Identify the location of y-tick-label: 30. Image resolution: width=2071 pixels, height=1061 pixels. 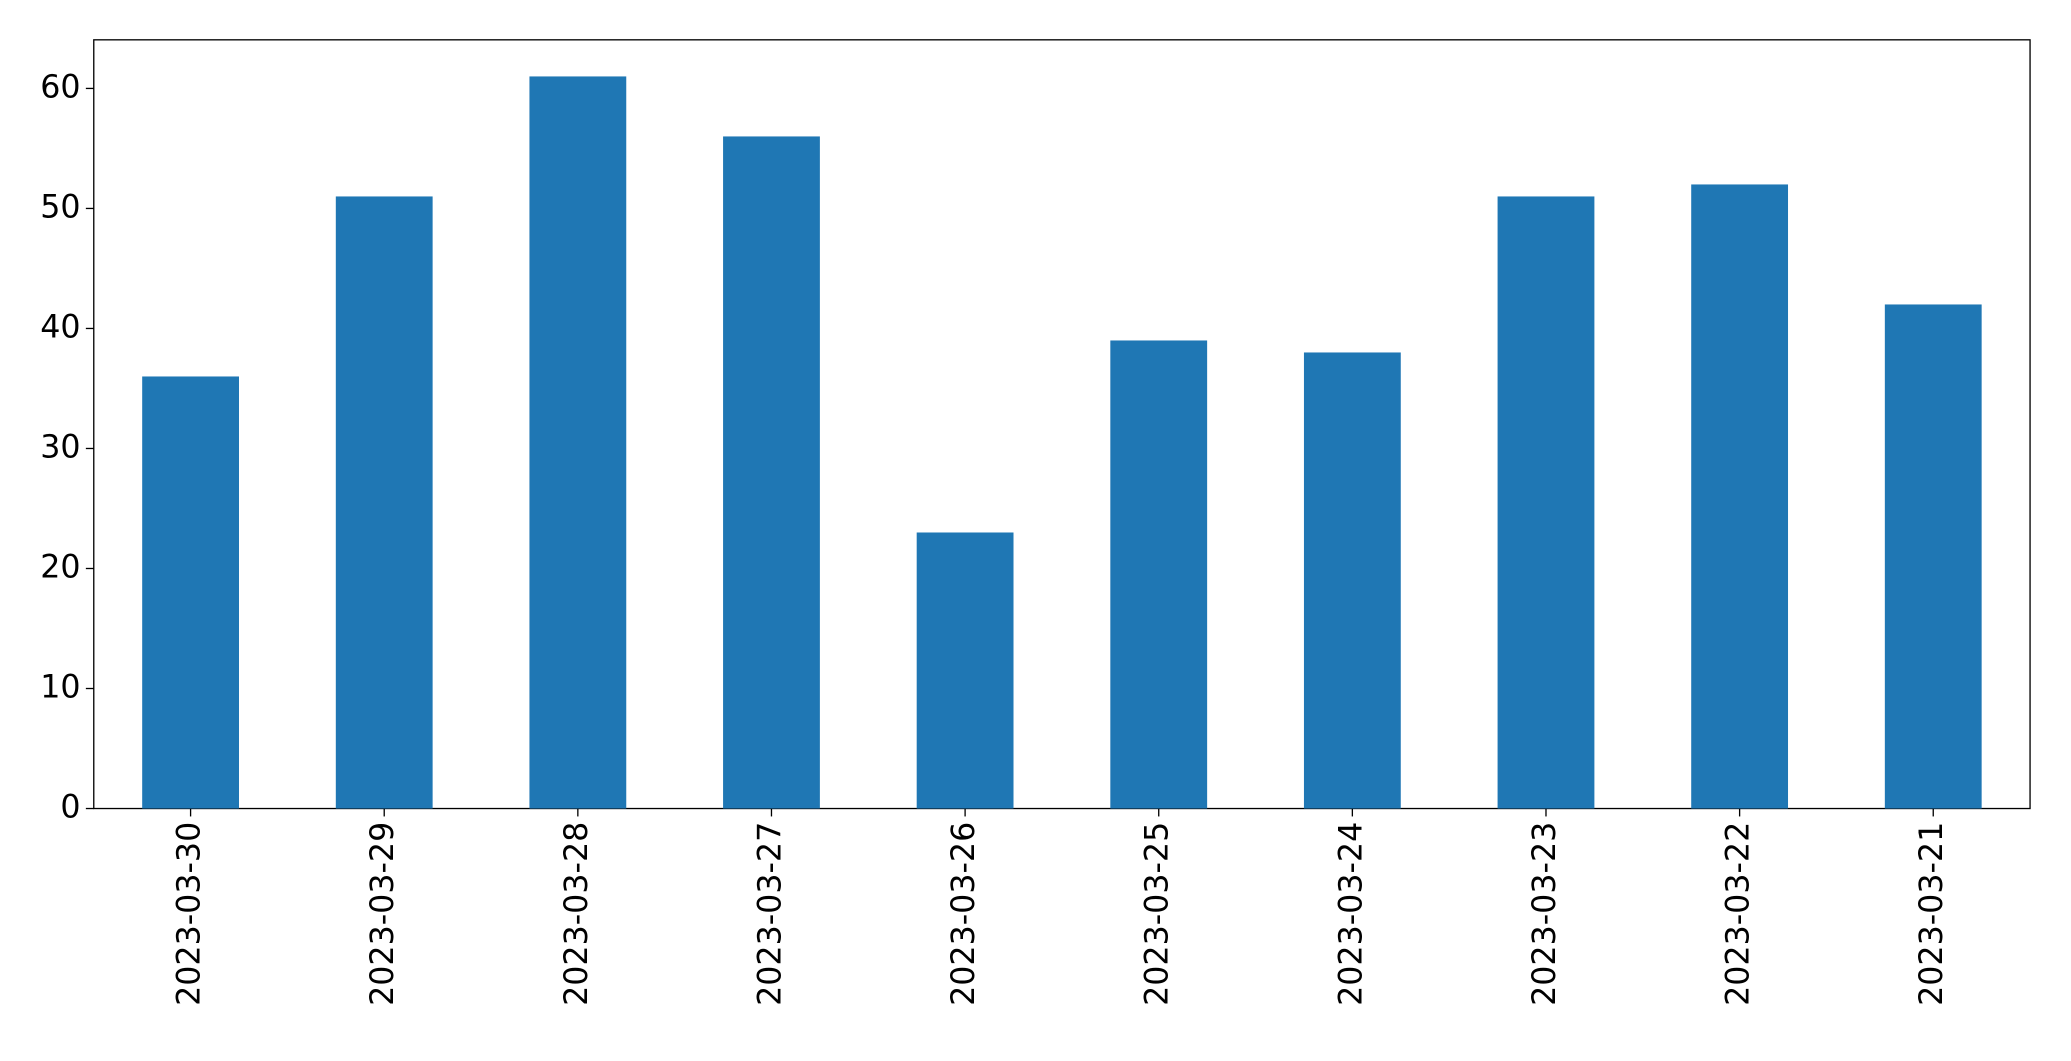
(60, 447).